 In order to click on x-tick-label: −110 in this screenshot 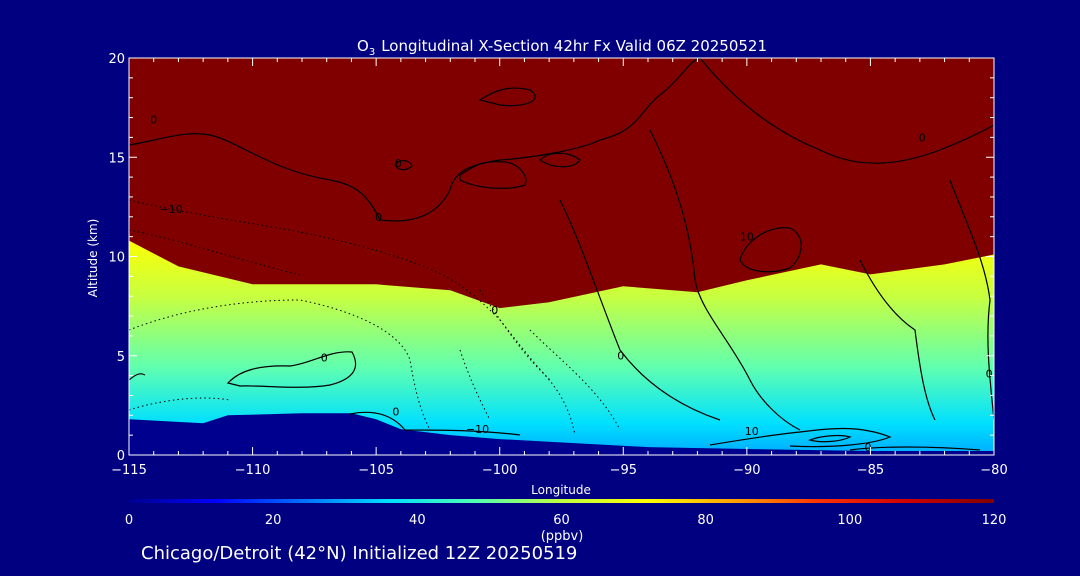, I will do `click(253, 470)`.